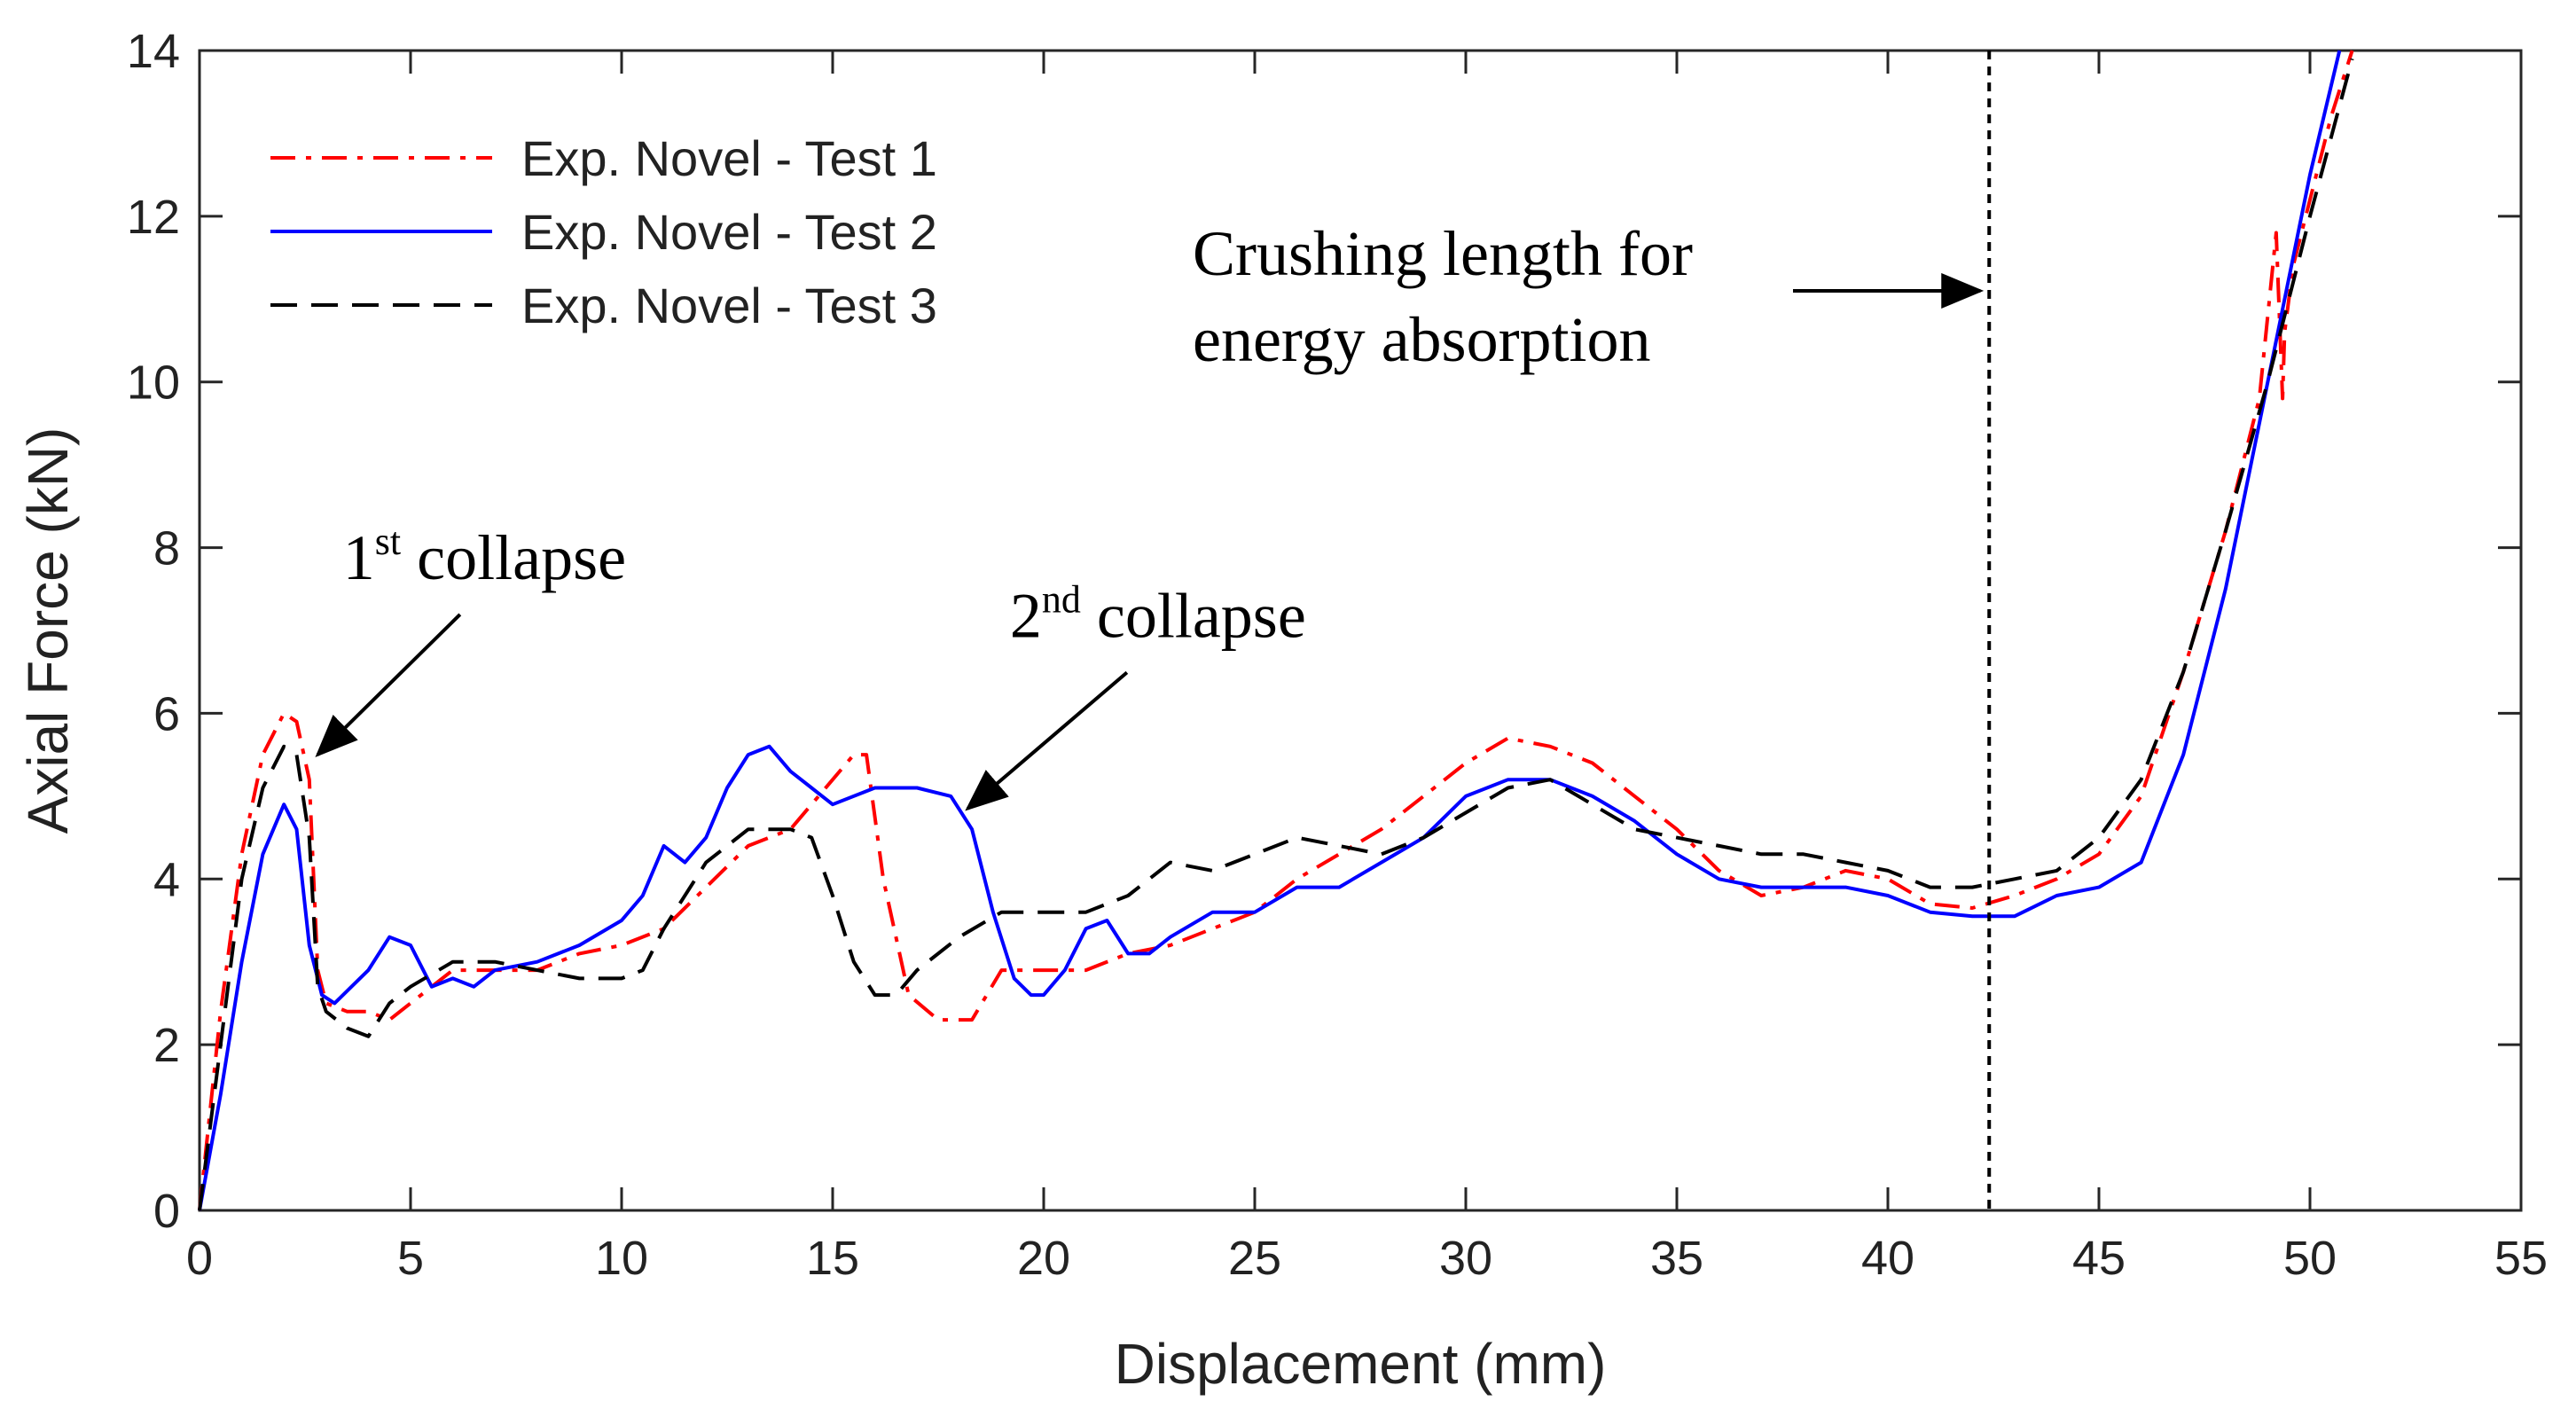  Describe the element at coordinates (153, 217) in the screenshot. I see `y-tick-label: 12` at that location.